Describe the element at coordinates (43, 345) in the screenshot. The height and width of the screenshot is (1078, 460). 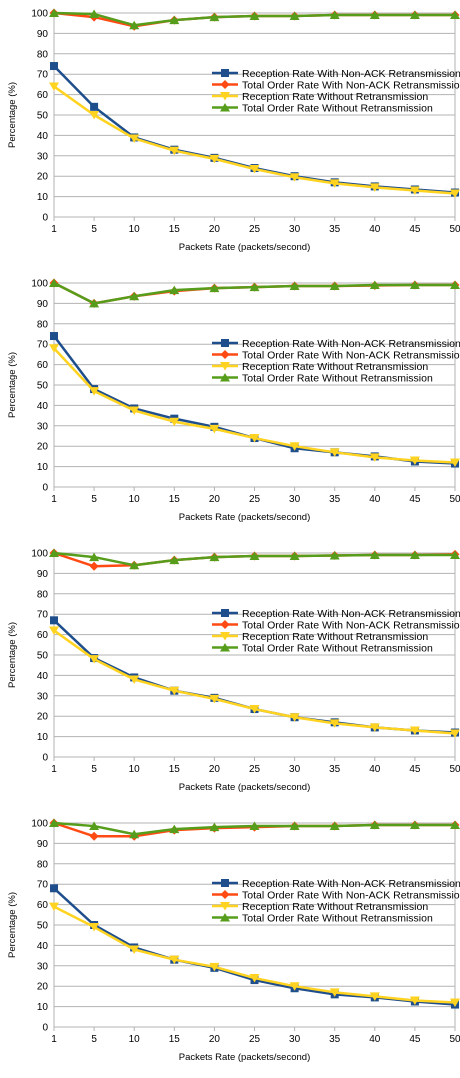
I see `y-tick-label: 70` at that location.